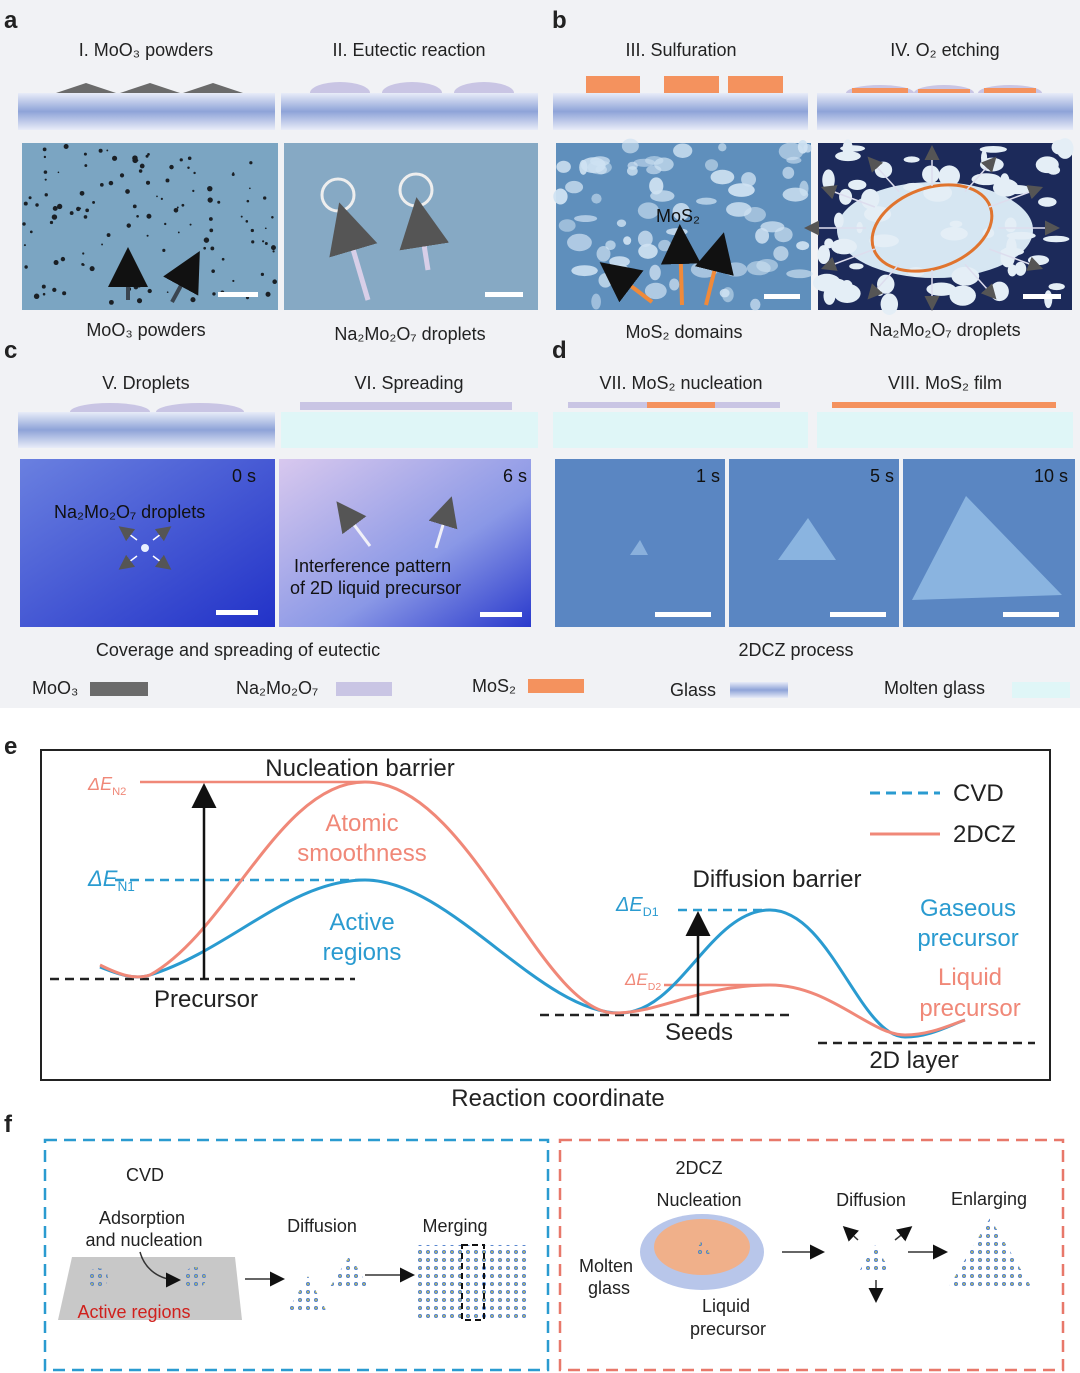  Describe the element at coordinates (143, 1240) in the screenshot. I see `label: and nucleation` at that location.